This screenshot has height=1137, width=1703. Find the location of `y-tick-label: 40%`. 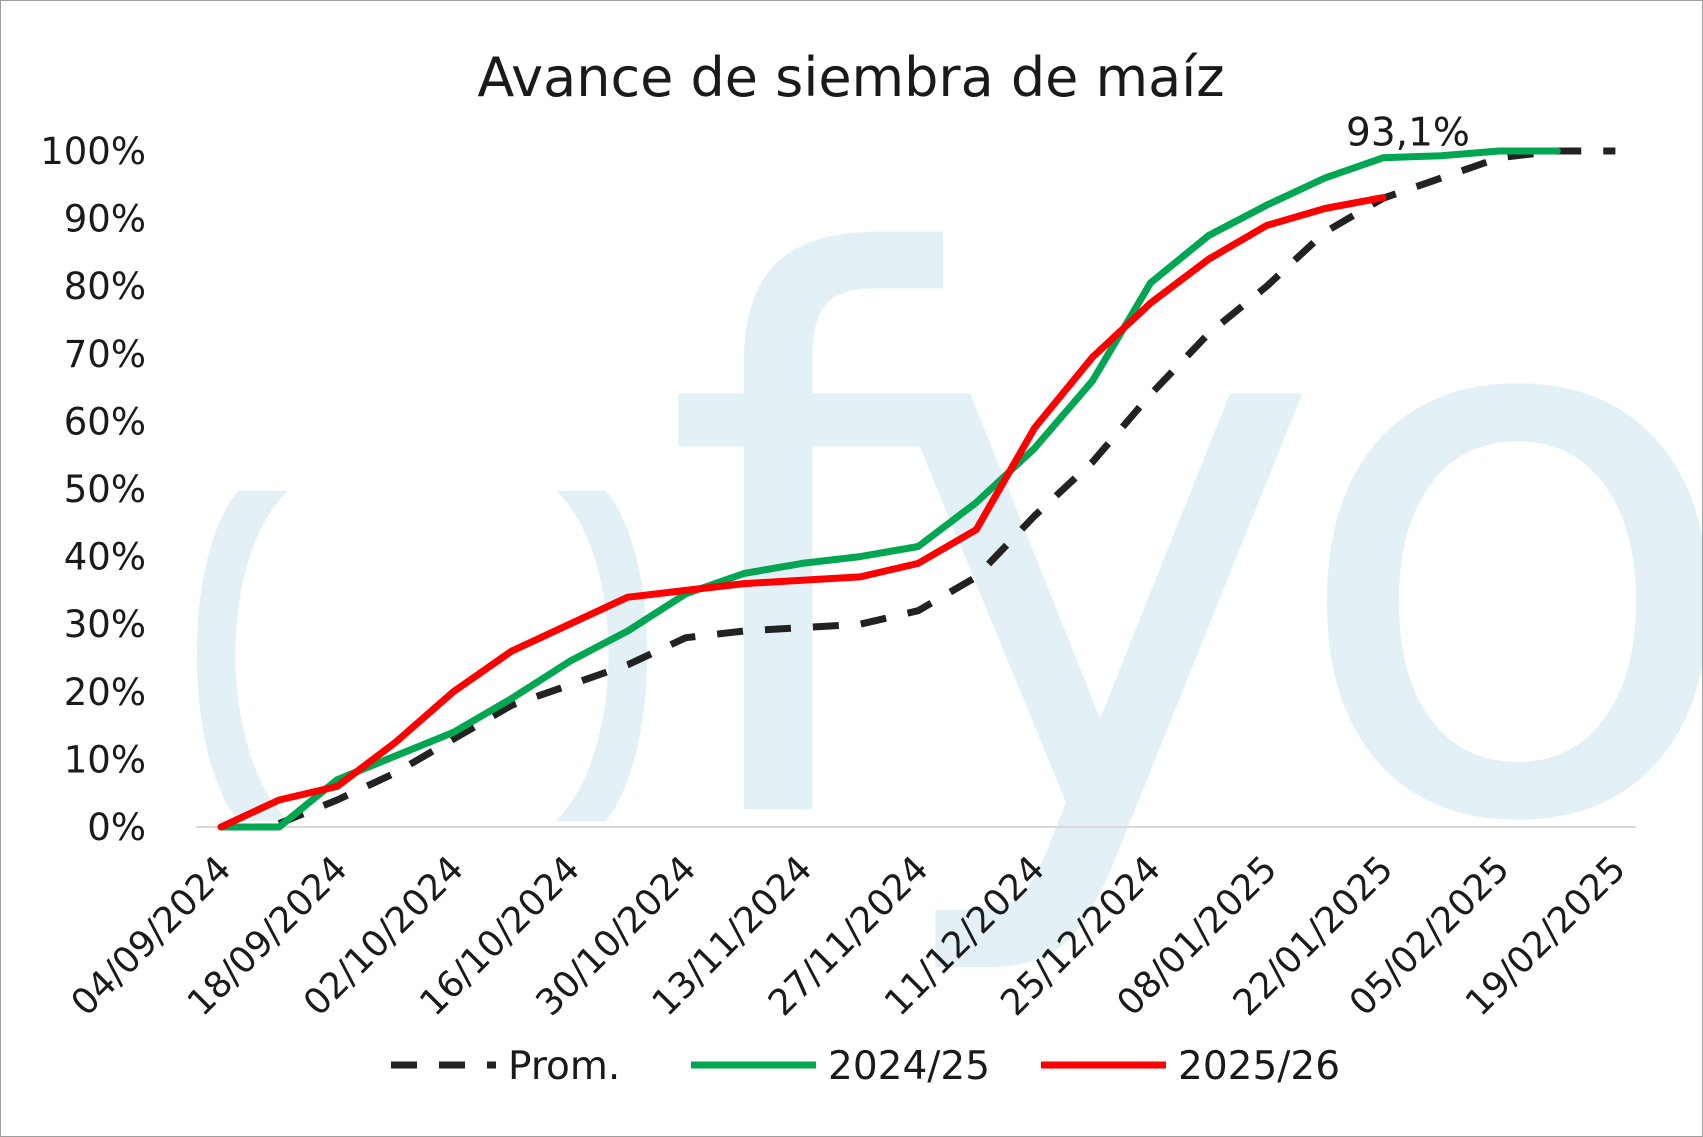

y-tick-label: 40% is located at coordinates (105, 557).